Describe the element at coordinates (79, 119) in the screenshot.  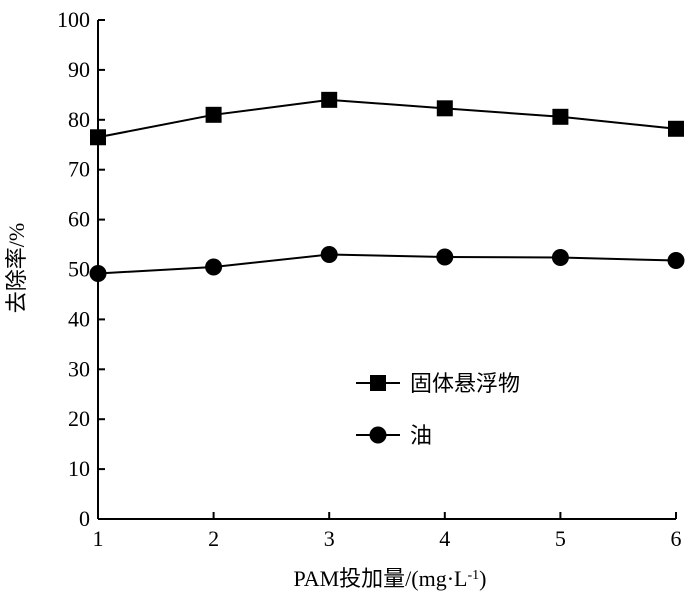
I see `y-tick-label: 80` at that location.